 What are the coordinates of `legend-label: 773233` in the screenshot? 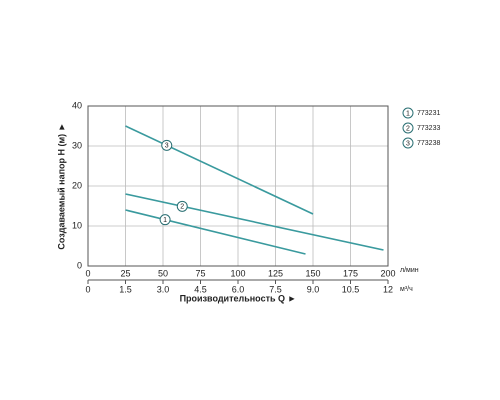 It's located at (428, 128).